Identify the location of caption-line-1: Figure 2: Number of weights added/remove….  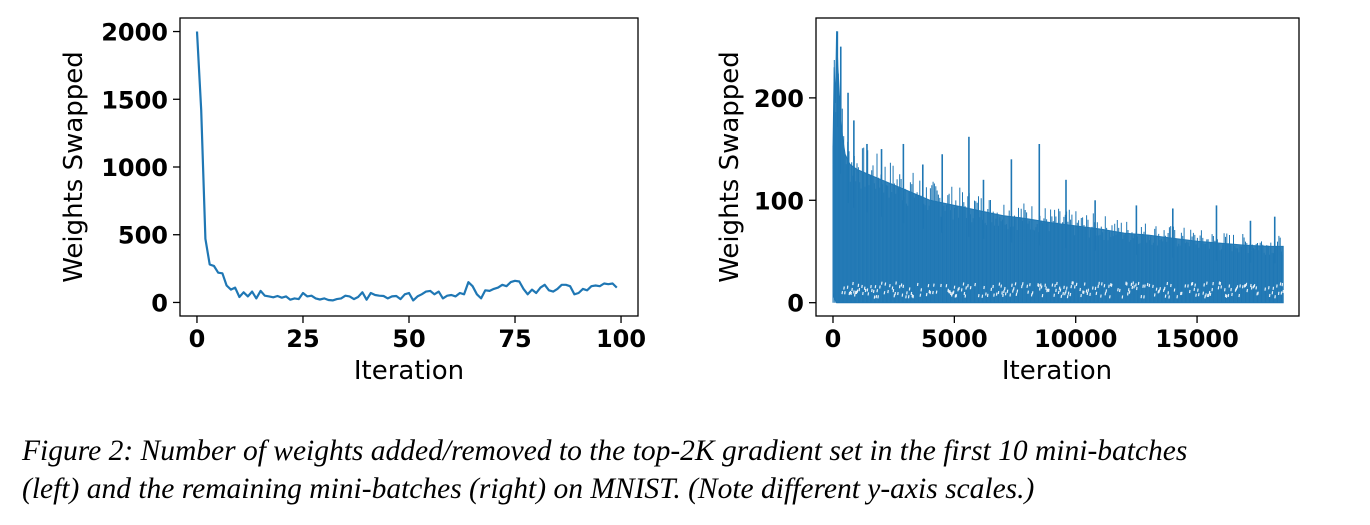
(605, 451).